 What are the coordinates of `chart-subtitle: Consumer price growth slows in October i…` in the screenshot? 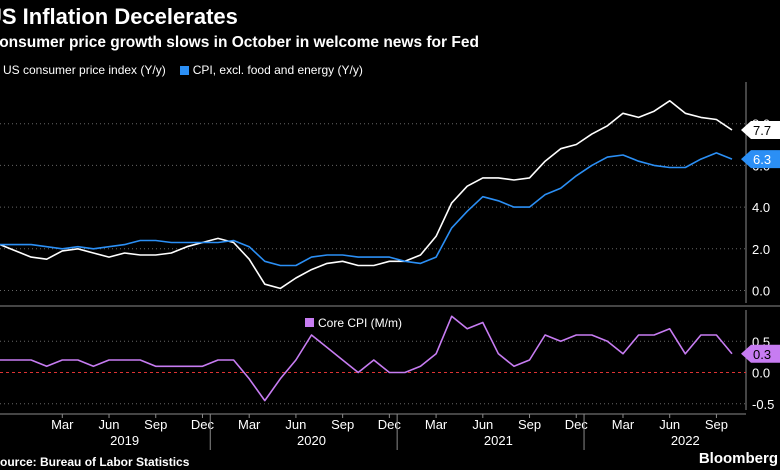 It's located at (239, 42).